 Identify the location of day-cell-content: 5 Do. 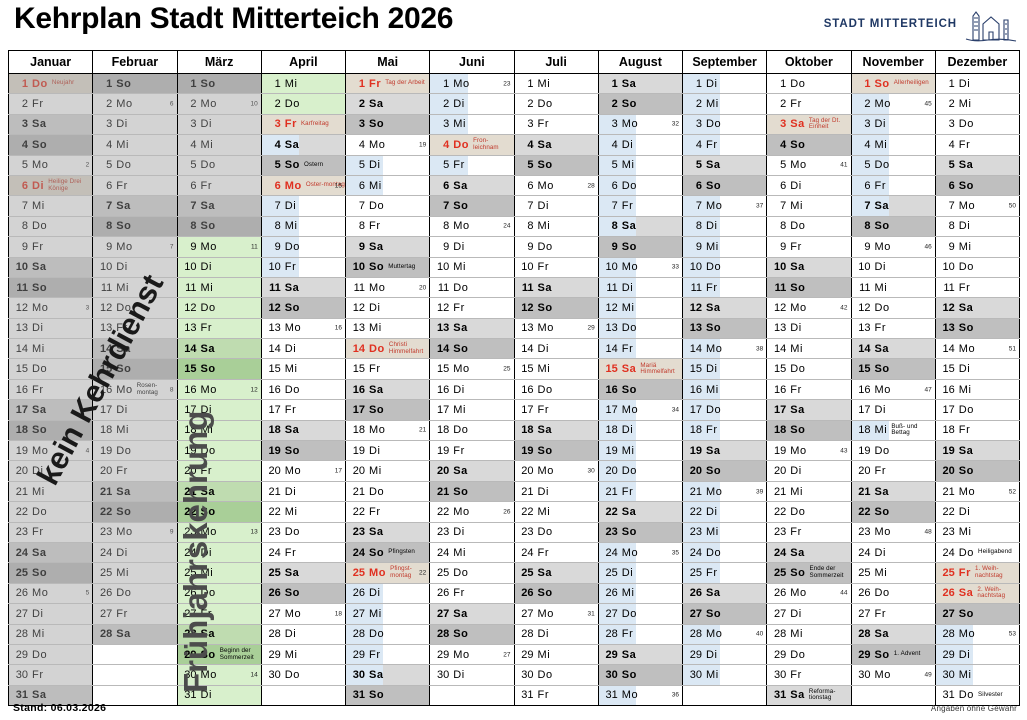
(219, 165).